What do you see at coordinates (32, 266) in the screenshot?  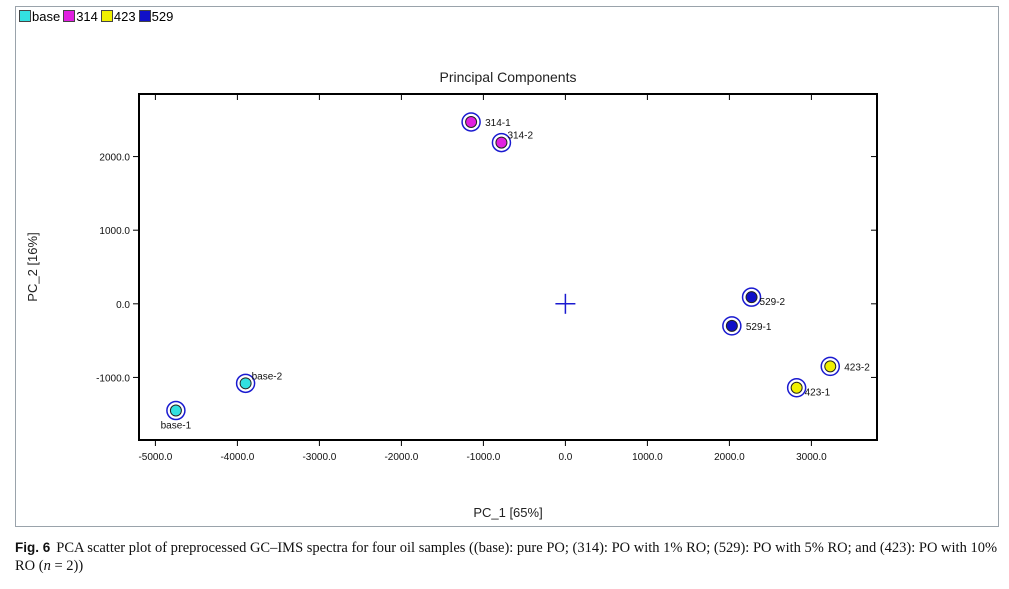 I see `y-axis-label: PC_2 [16%]` at bounding box center [32, 266].